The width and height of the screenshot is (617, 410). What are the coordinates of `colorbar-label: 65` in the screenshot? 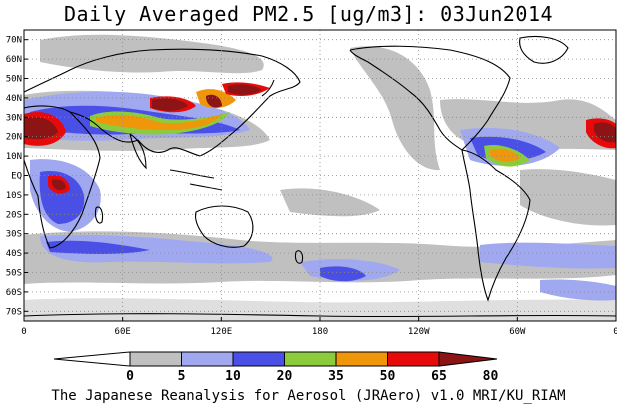 It's located at (439, 376).